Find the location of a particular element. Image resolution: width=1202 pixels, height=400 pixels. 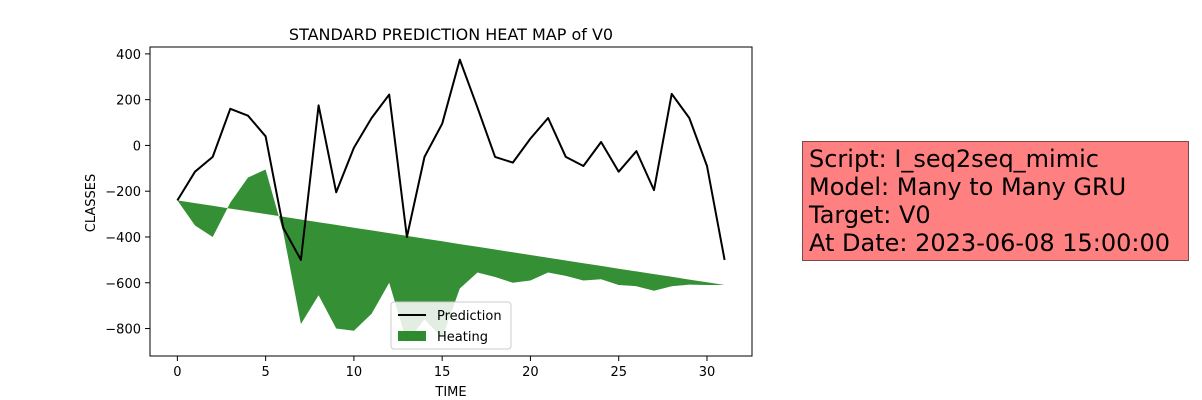

y-tick-label: −200 is located at coordinates (123, 192).